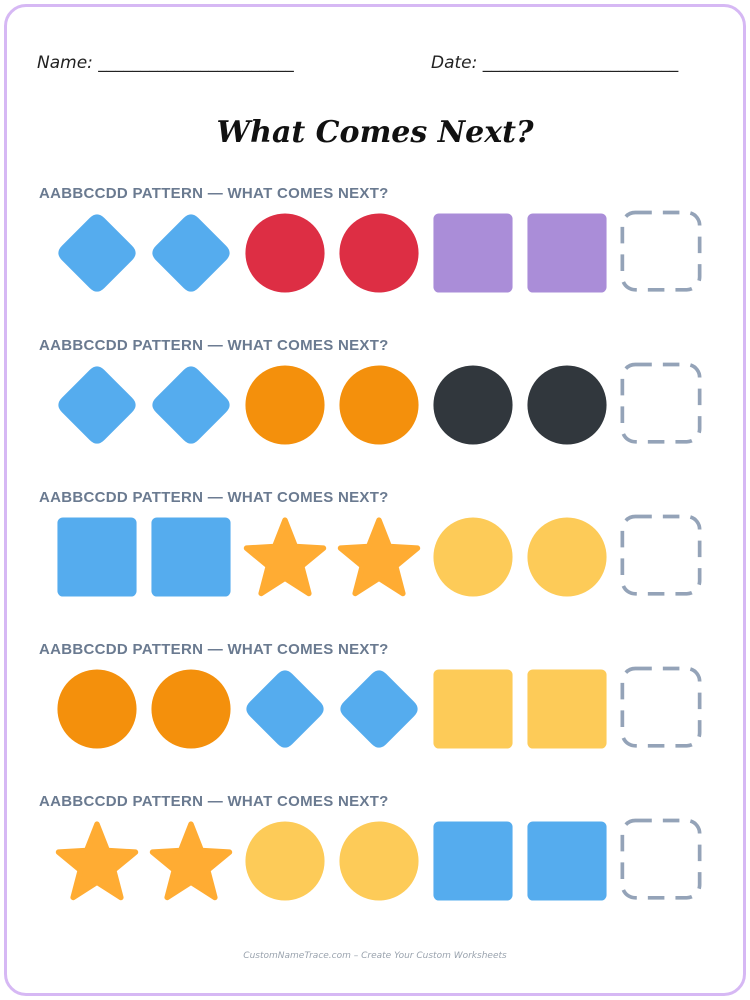 The width and height of the screenshot is (750, 1000). What do you see at coordinates (196, 63) in the screenshot?
I see `name-blank: _______________________` at bounding box center [196, 63].